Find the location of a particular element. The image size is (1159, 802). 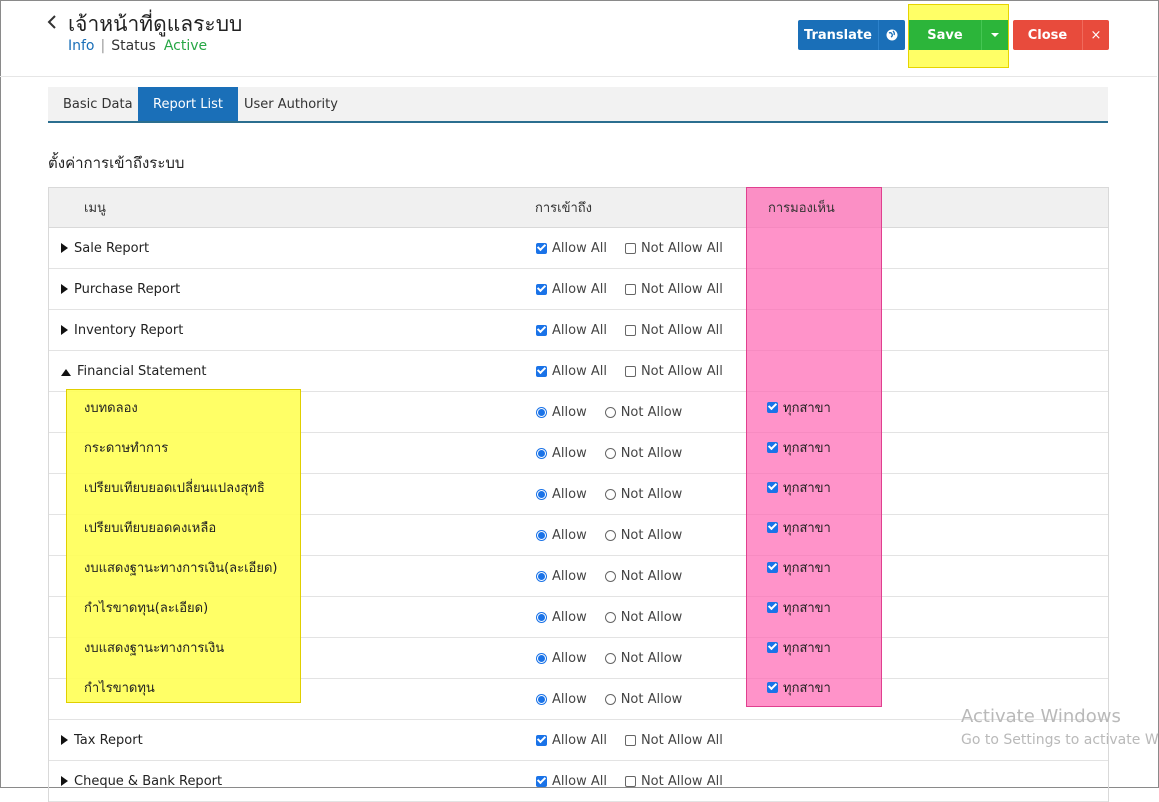

report-name: กำไรขาดทุน(ละเอียด) is located at coordinates (146, 608).